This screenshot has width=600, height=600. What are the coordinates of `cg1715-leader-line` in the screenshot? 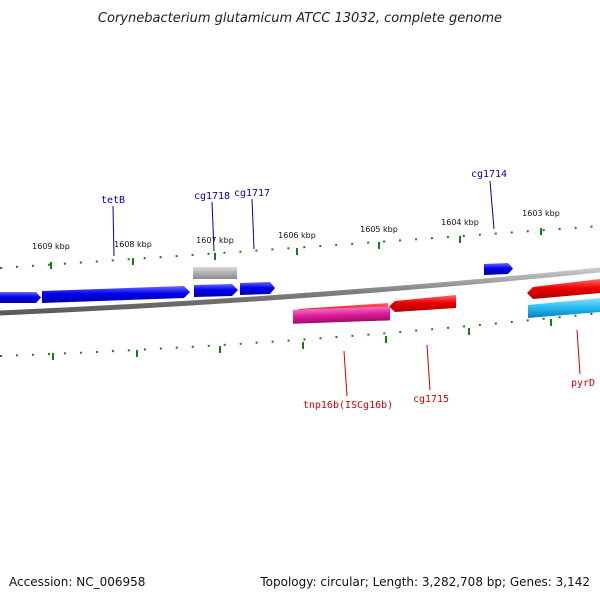 It's located at (428, 367).